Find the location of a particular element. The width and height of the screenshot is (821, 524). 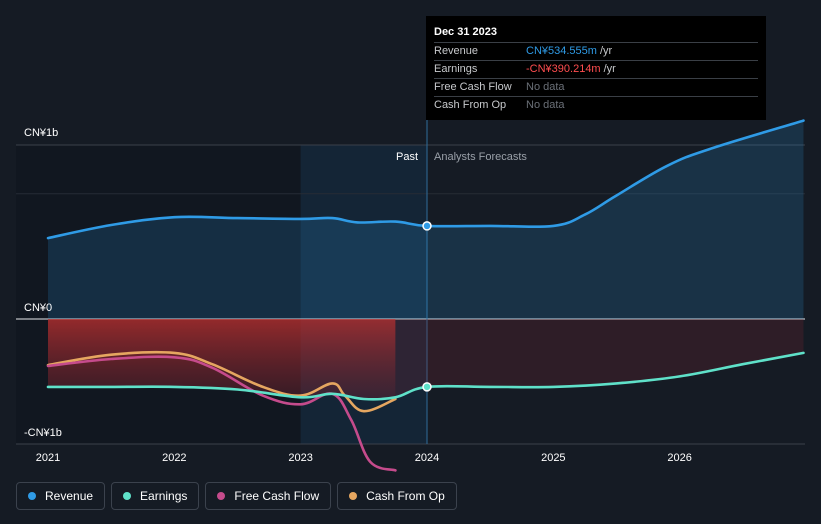

free-cash-flow-line is located at coordinates (221, 413).